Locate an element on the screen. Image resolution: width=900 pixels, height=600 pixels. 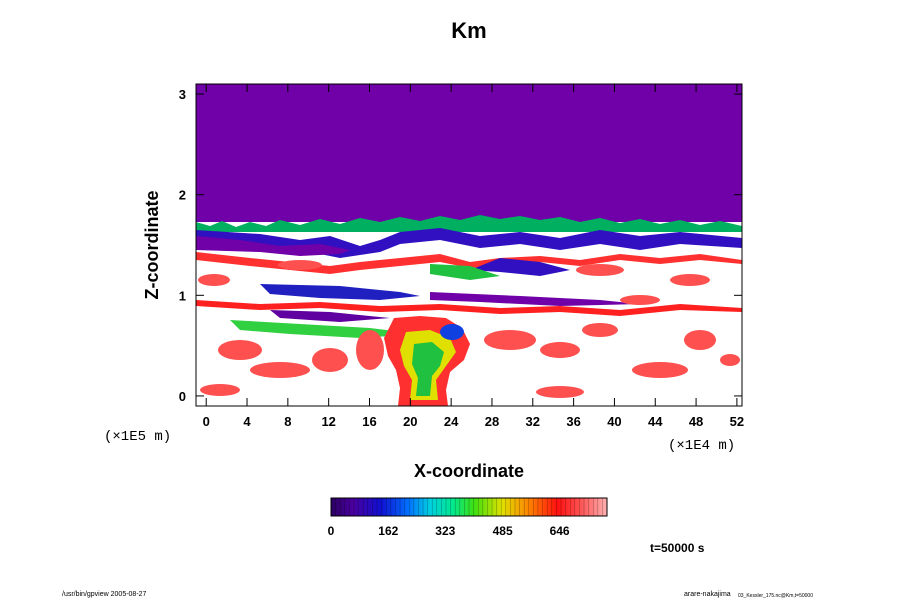
colorbar-divisions is located at coordinates (469, 507).